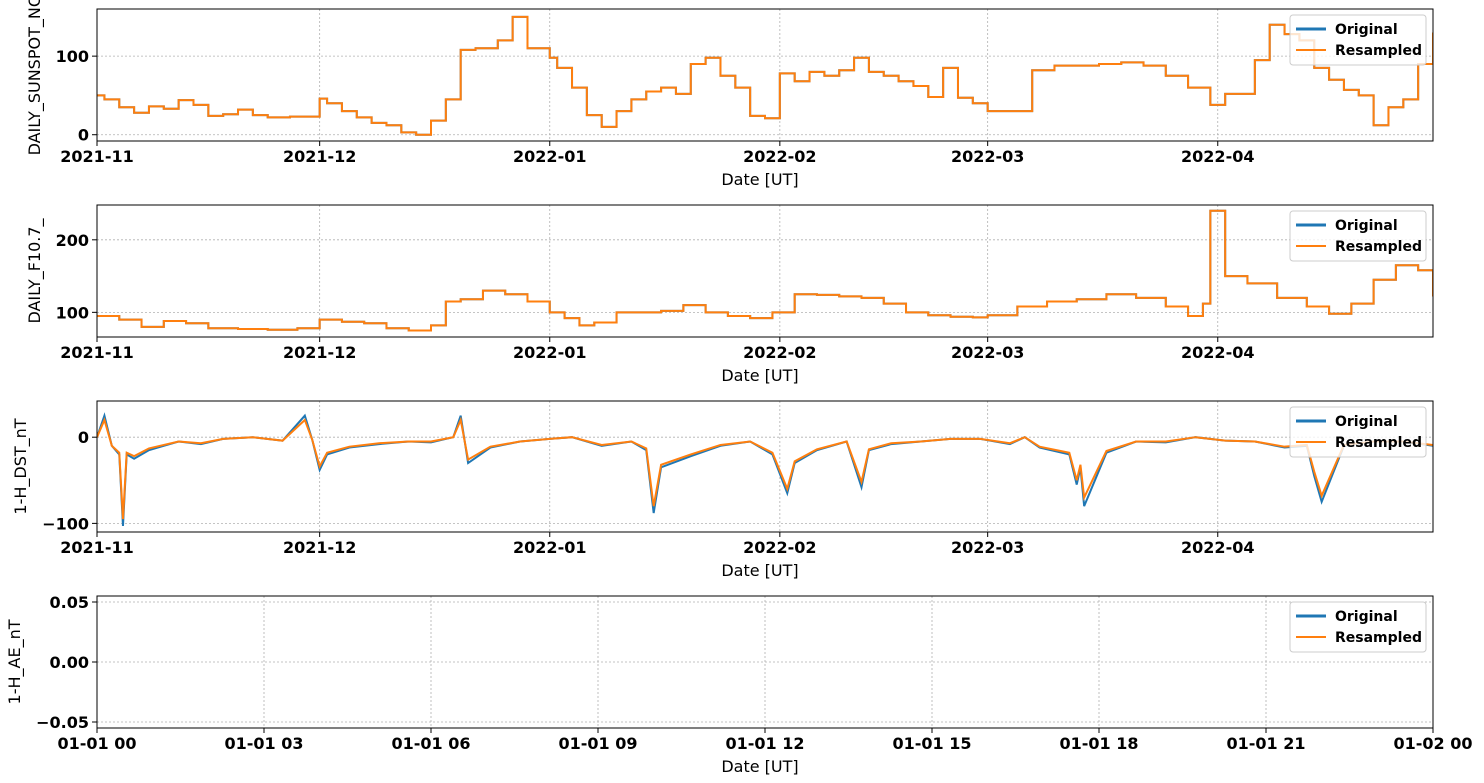 Image resolution: width=1484 pixels, height=783 pixels. Describe the element at coordinates (430, 743) in the screenshot. I see `x-tick-label: 01-01 06` at that location.